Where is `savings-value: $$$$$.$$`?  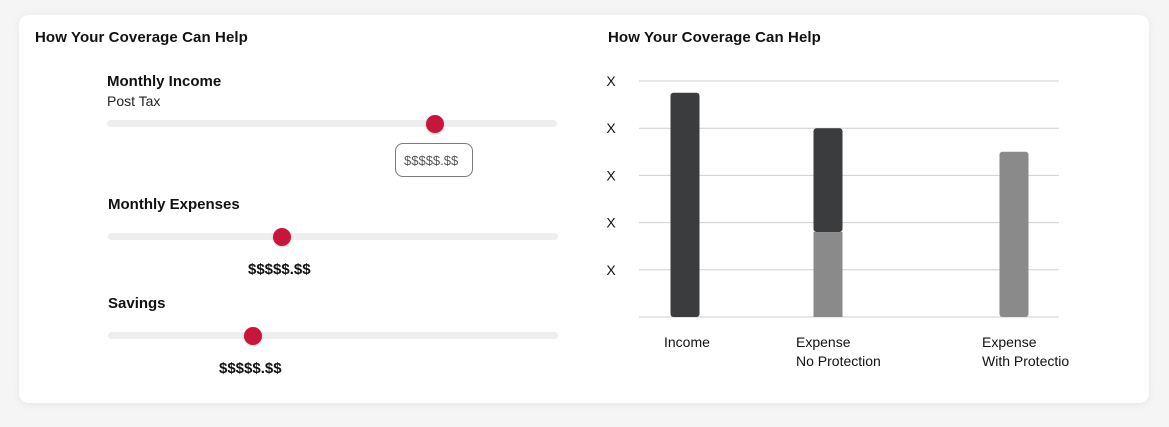
savings-value: $$$$$.$$ is located at coordinates (250, 368).